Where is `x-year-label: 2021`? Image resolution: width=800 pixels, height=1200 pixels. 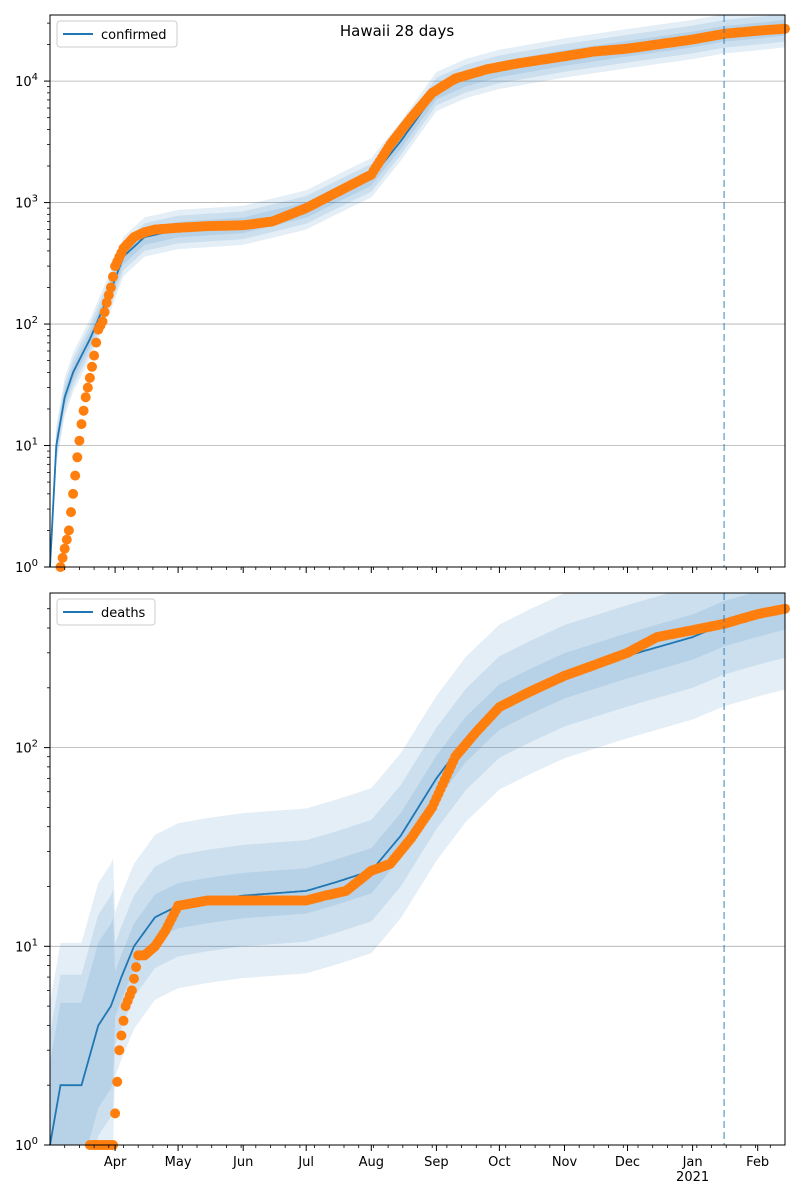 x-year-label: 2021 is located at coordinates (692, 1177).